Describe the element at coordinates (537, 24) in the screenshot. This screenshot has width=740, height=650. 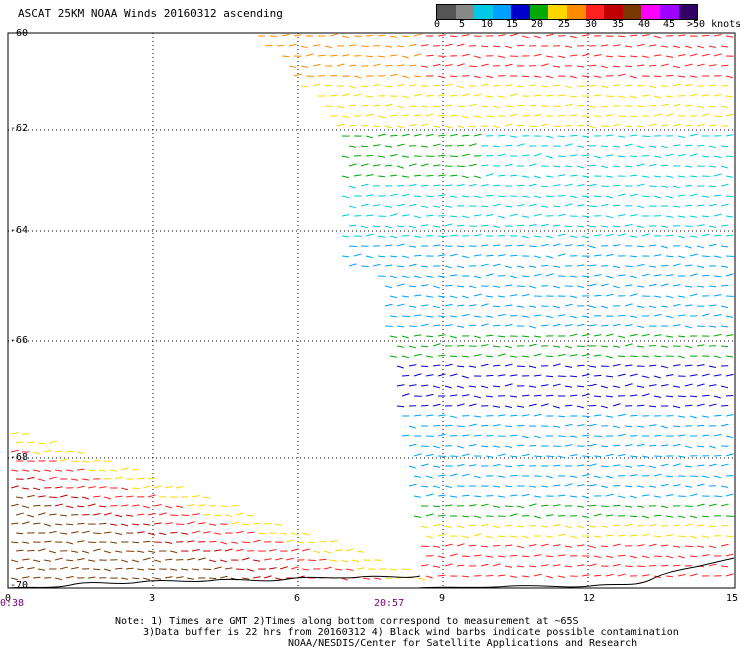
I see `legend-label: 20` at that location.